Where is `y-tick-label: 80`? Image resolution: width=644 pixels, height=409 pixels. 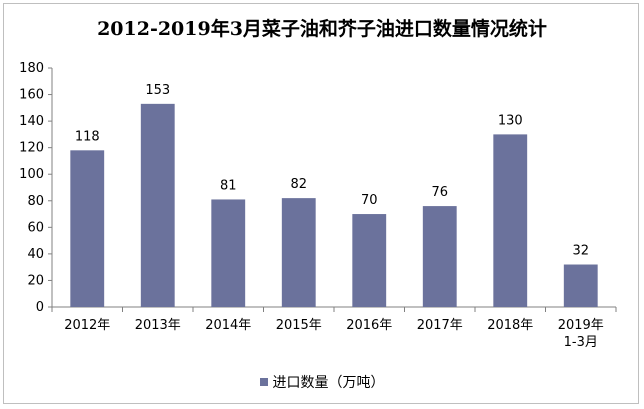 y-tick-label: 80 is located at coordinates (35, 201).